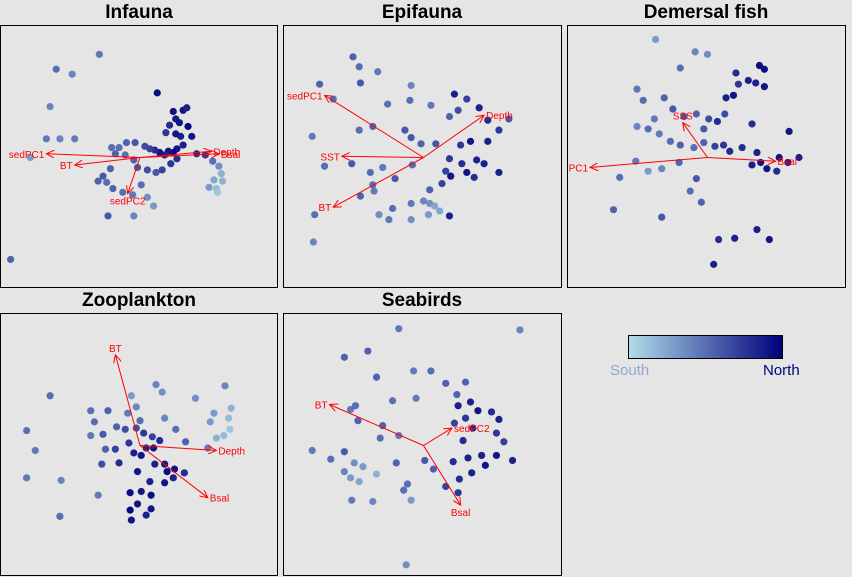  Describe the element at coordinates (472, 429) in the screenshot. I see `seabirds-vector-label-sedpc2: sedPC2` at that location.